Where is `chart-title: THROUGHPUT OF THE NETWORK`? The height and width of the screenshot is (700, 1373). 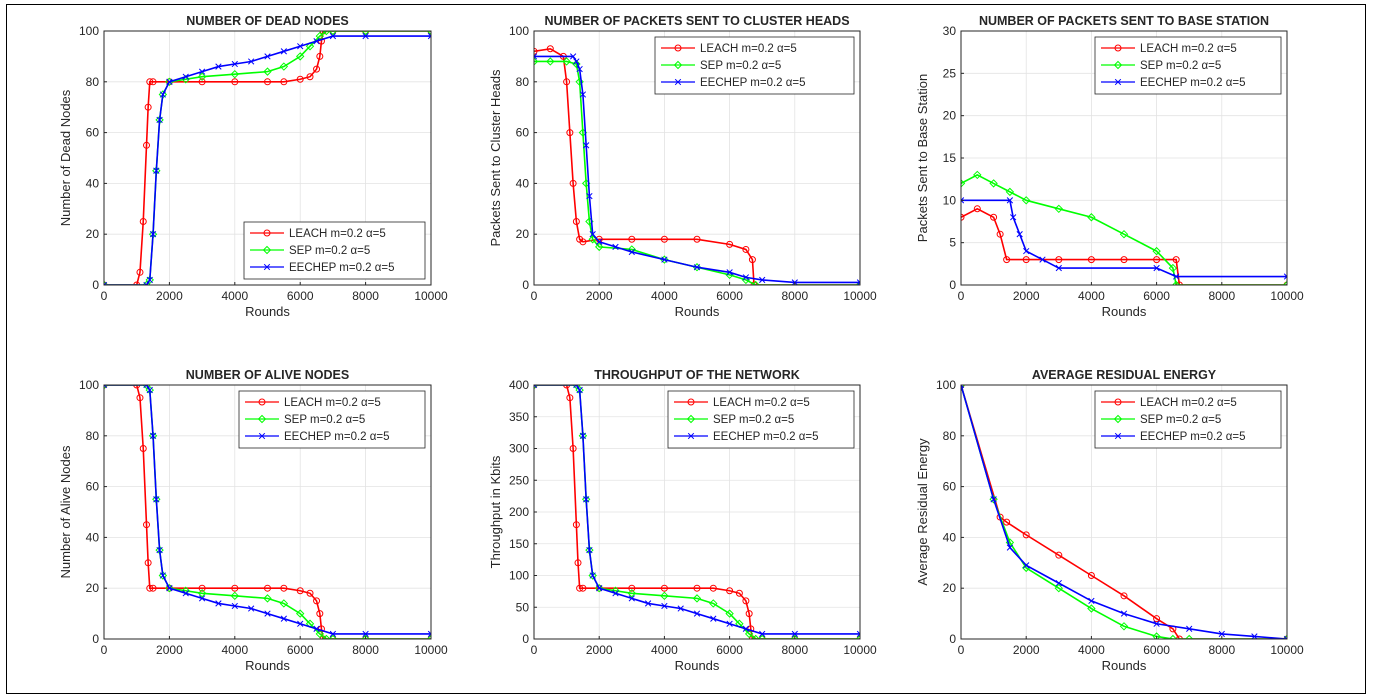 chart-title: THROUGHPUT OF THE NETWORK is located at coordinates (697, 375).